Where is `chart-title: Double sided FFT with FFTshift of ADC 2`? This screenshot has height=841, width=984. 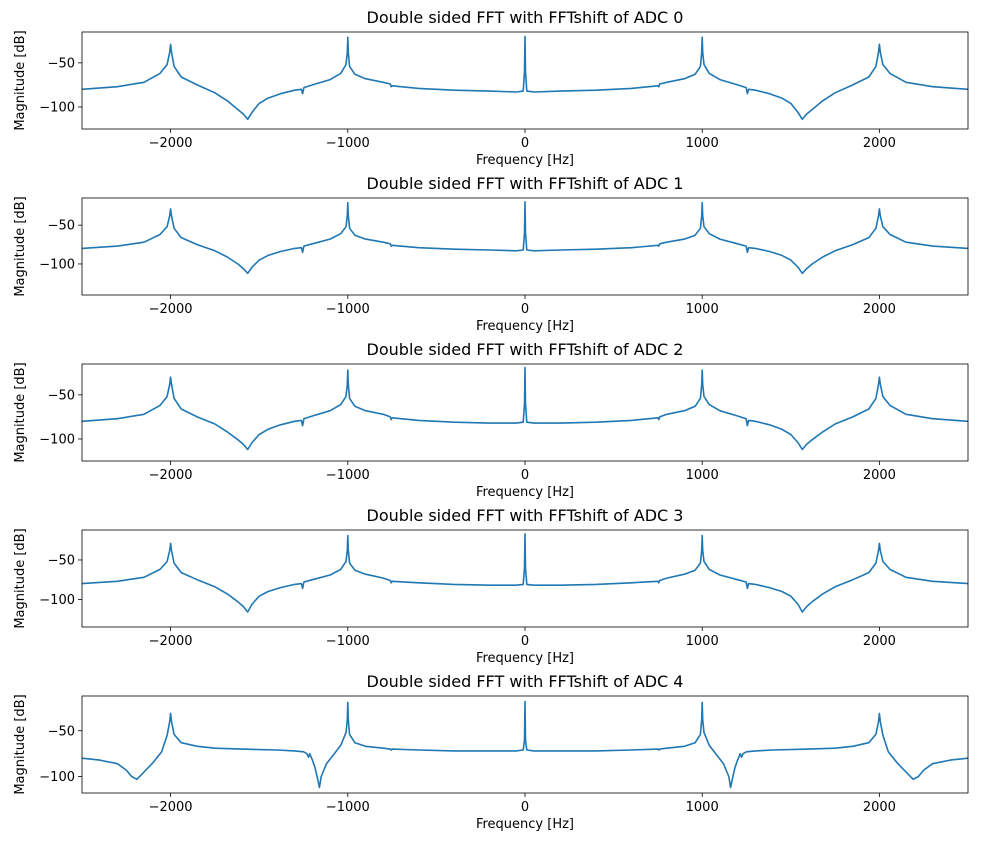
chart-title: Double sided FFT with FFTshift of ADC 2 is located at coordinates (525, 349).